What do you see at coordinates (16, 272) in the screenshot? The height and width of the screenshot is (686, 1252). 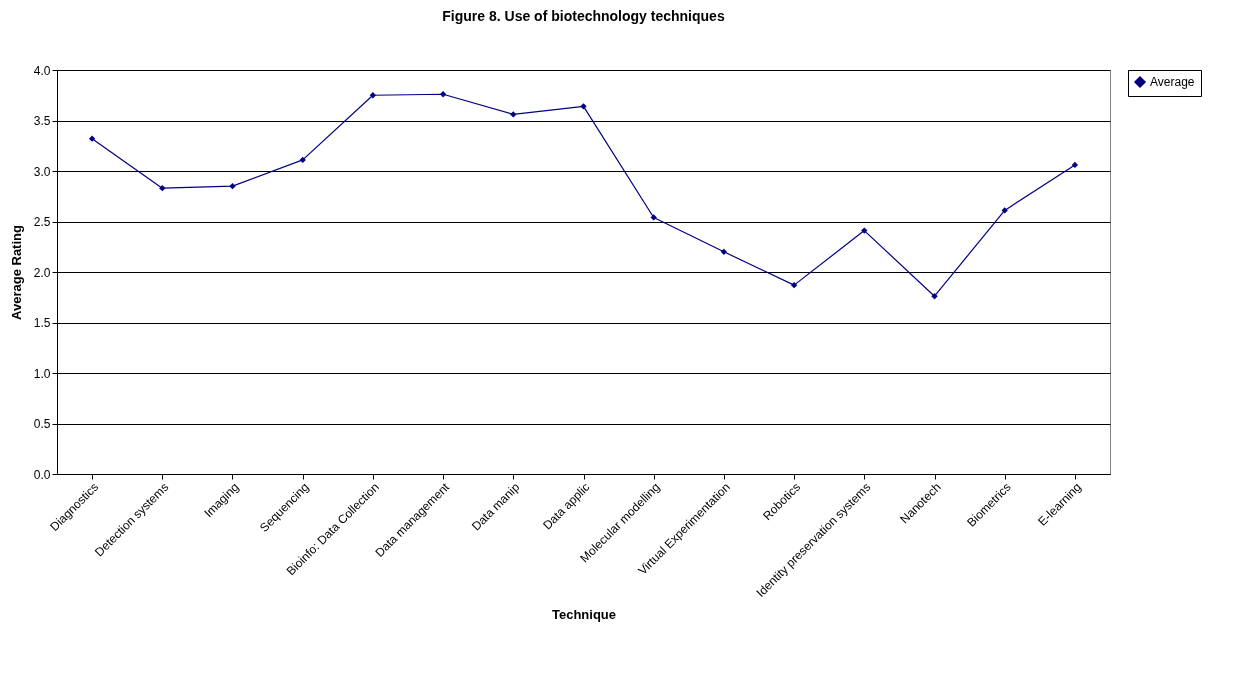 I see `y-axis-title: Average Rating` at bounding box center [16, 272].